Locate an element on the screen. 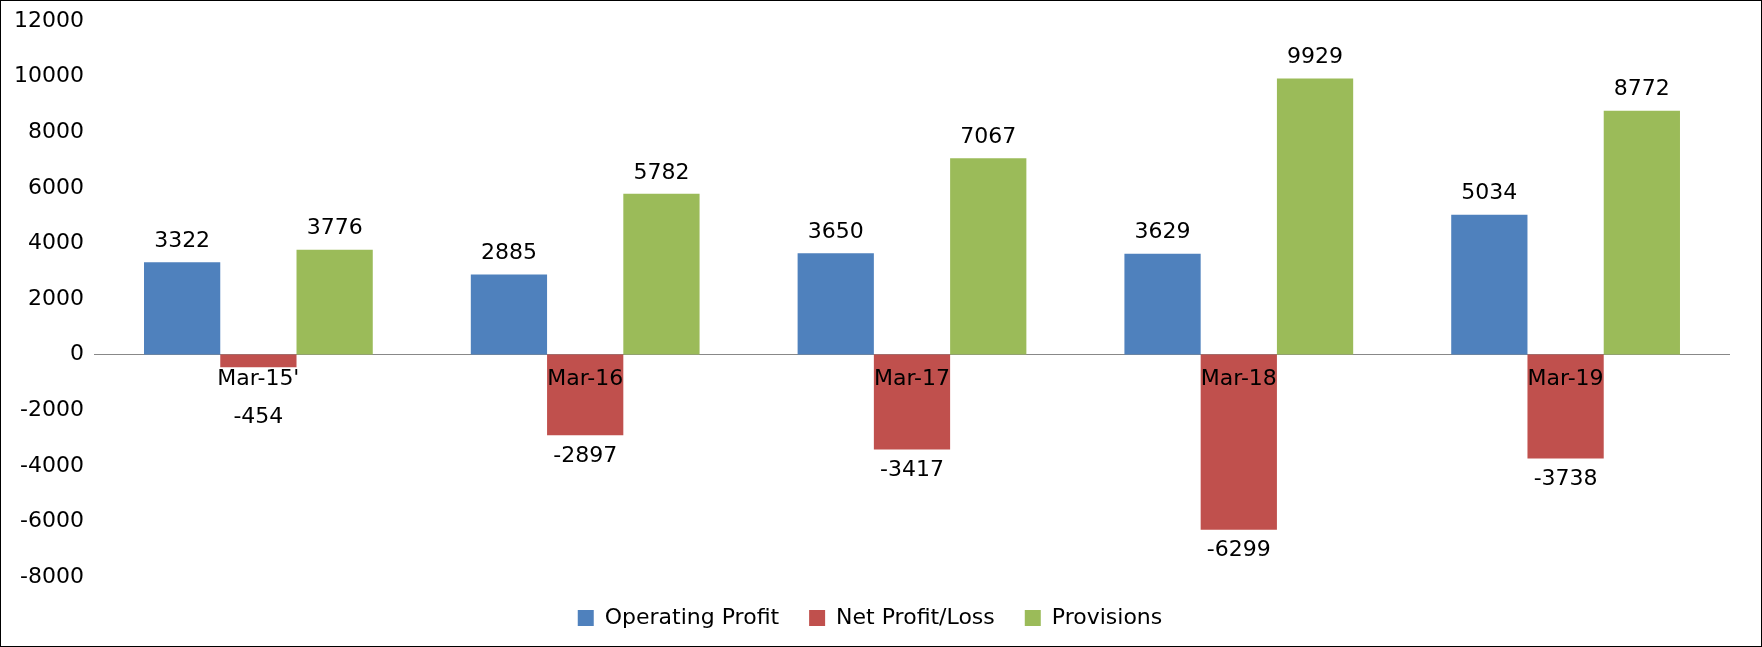  y-tick-label: 2000 is located at coordinates (55, 297).